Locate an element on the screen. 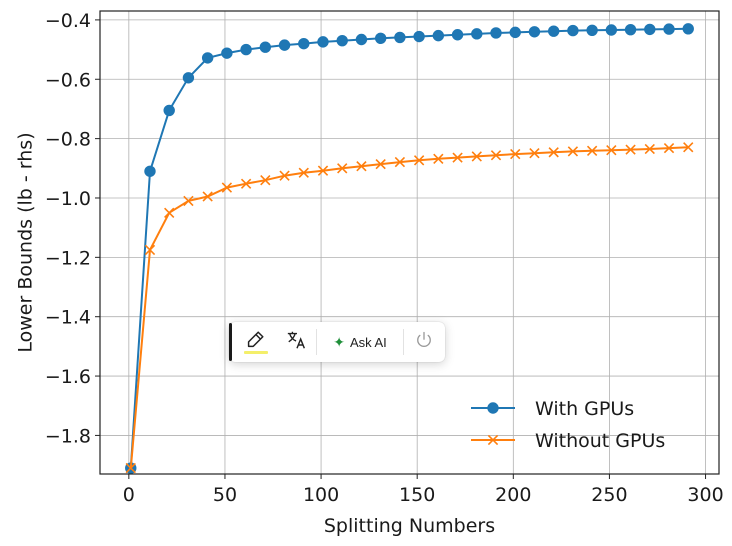 Image resolution: width=732 pixels, height=546 pixels. highlighter-button is located at coordinates (255, 342).